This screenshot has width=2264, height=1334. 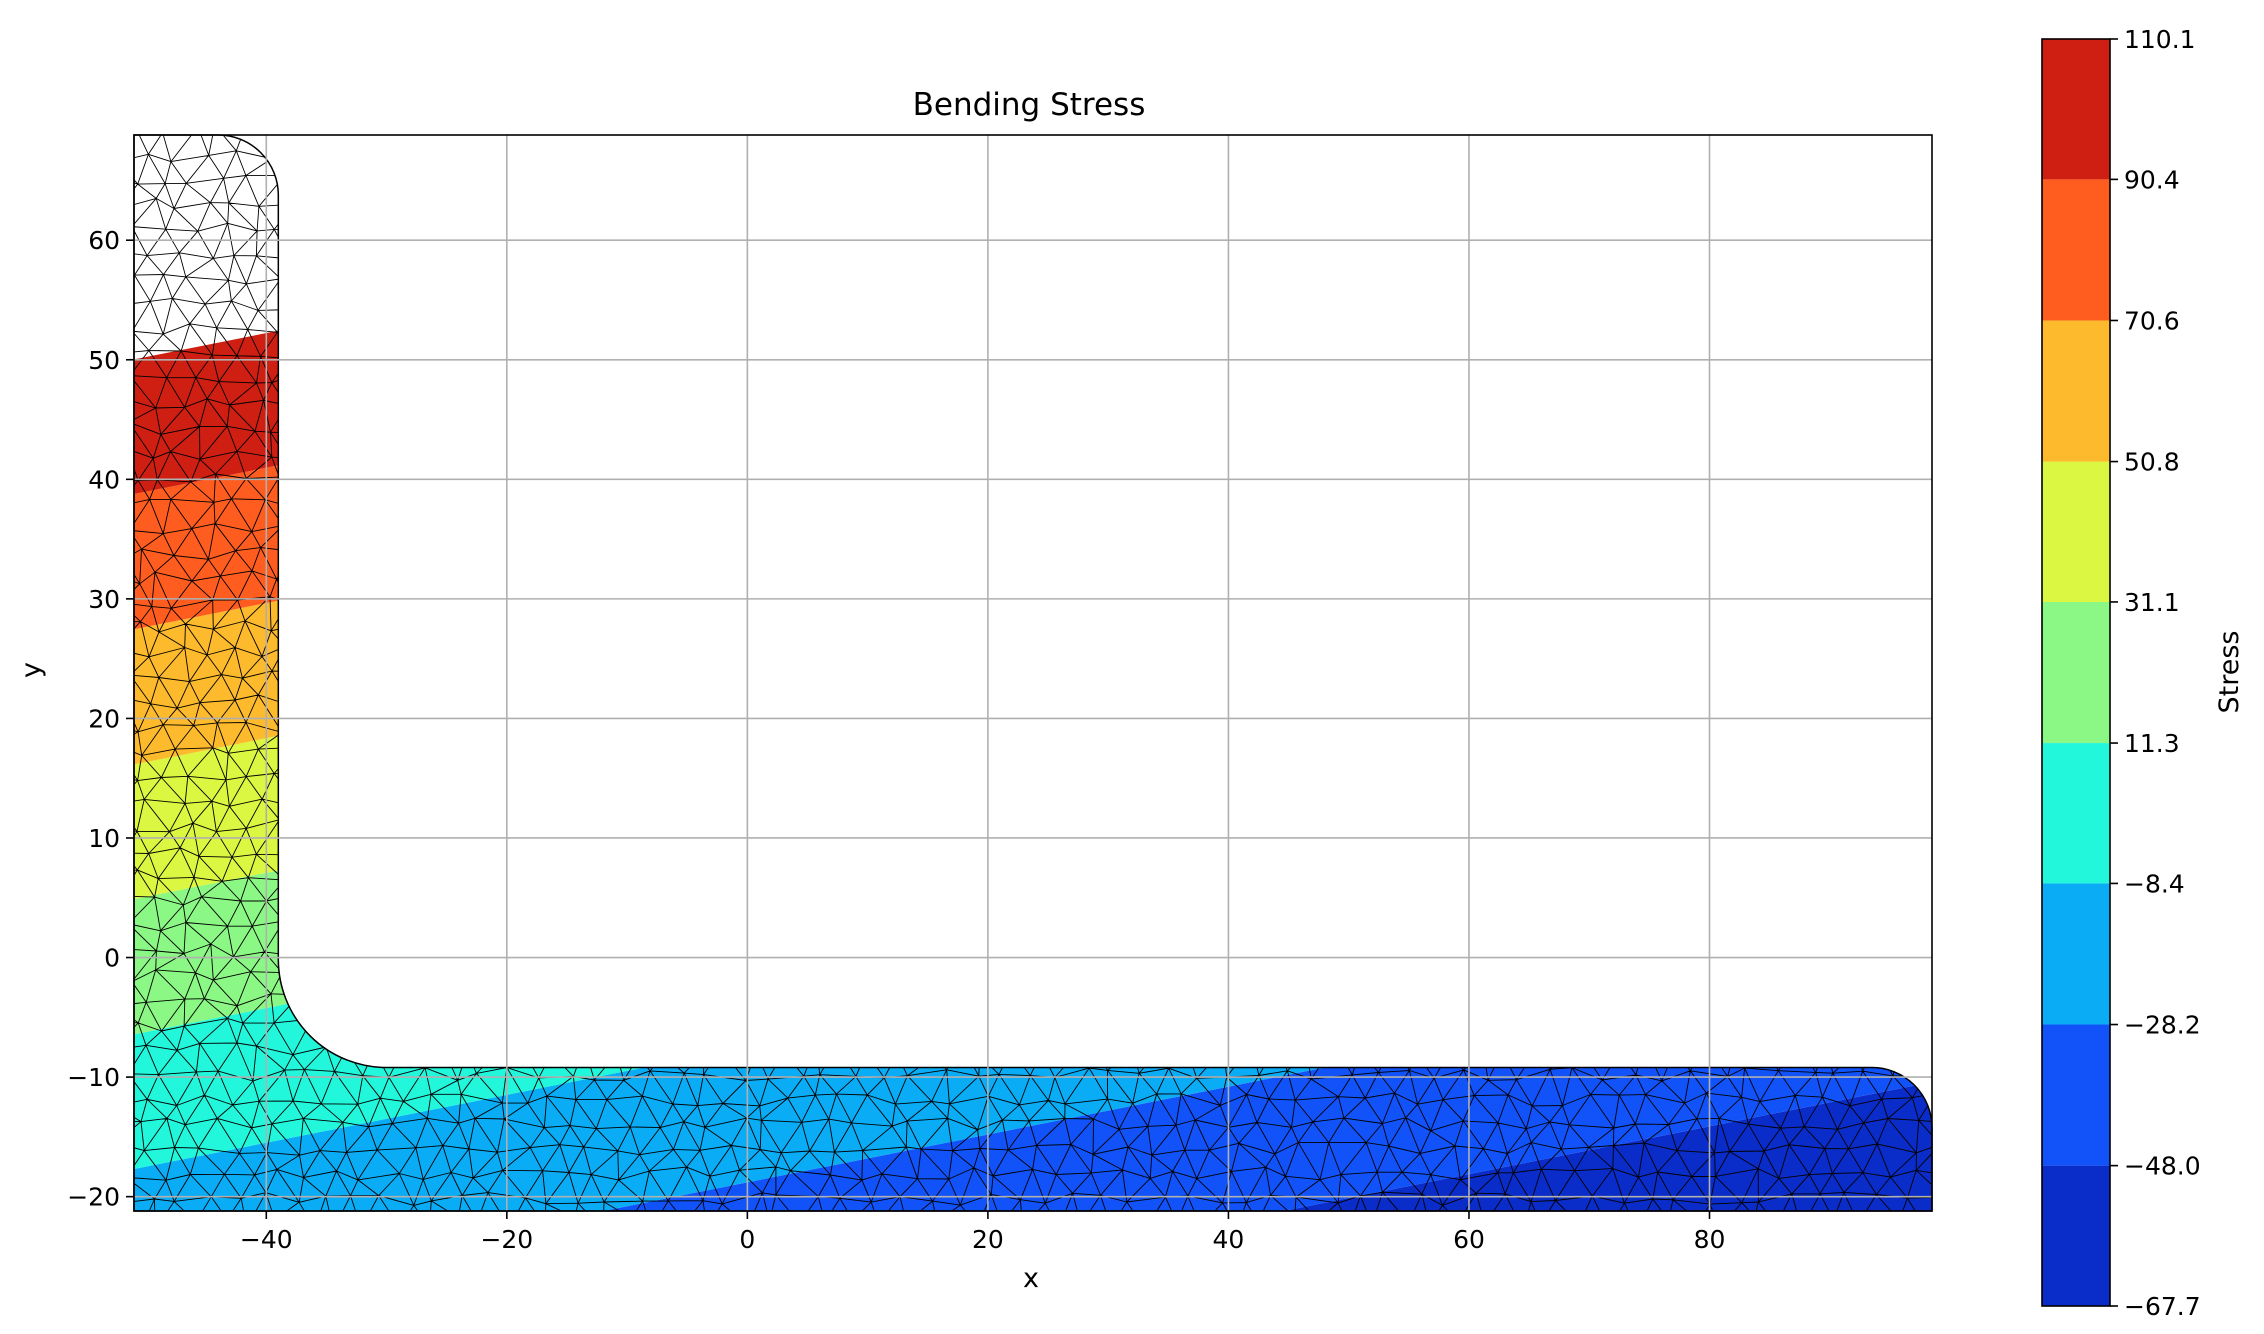 What do you see at coordinates (988, 1239) in the screenshot?
I see `x-tick-label: 20` at bounding box center [988, 1239].